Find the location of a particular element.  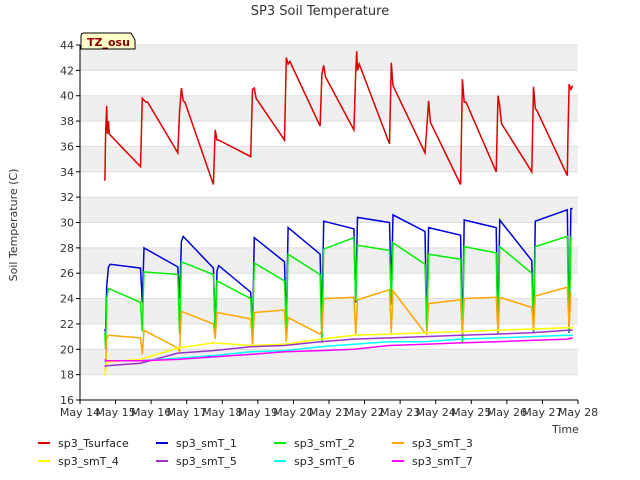

x-tick-label: May 26 is located at coordinates (507, 412).